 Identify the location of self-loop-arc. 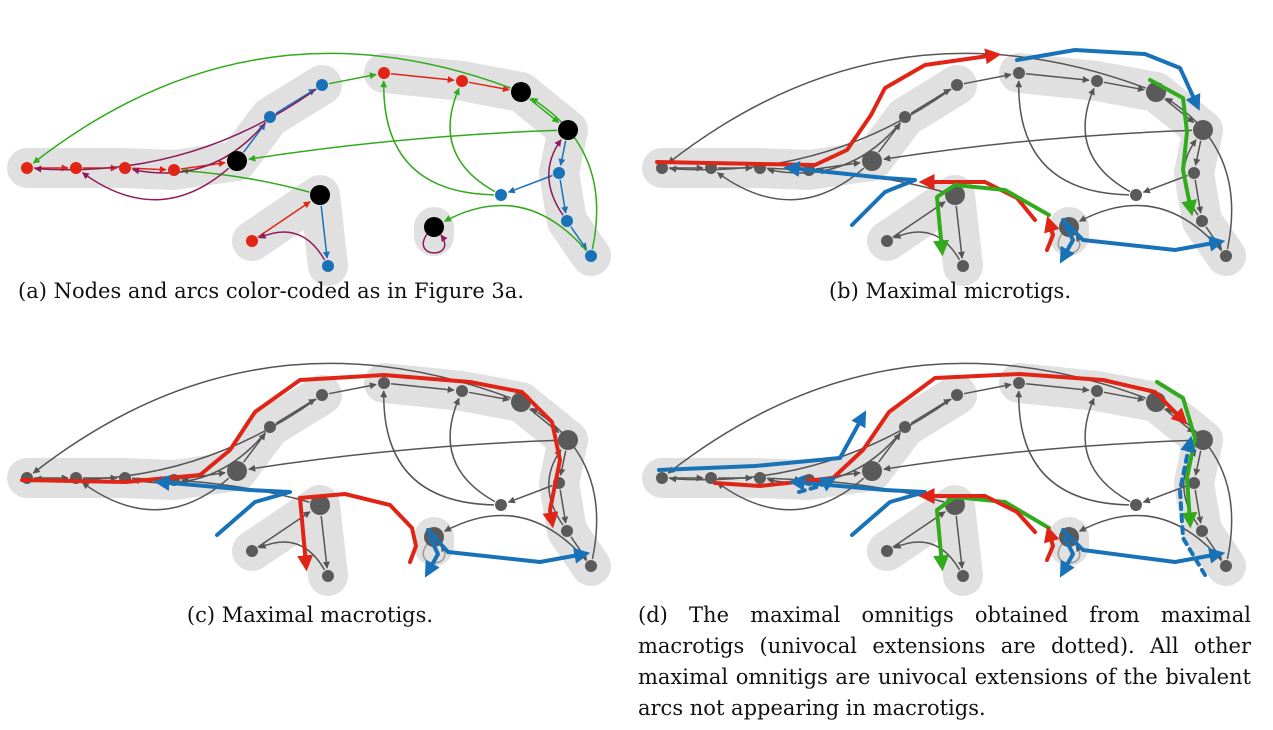
(435, 243).